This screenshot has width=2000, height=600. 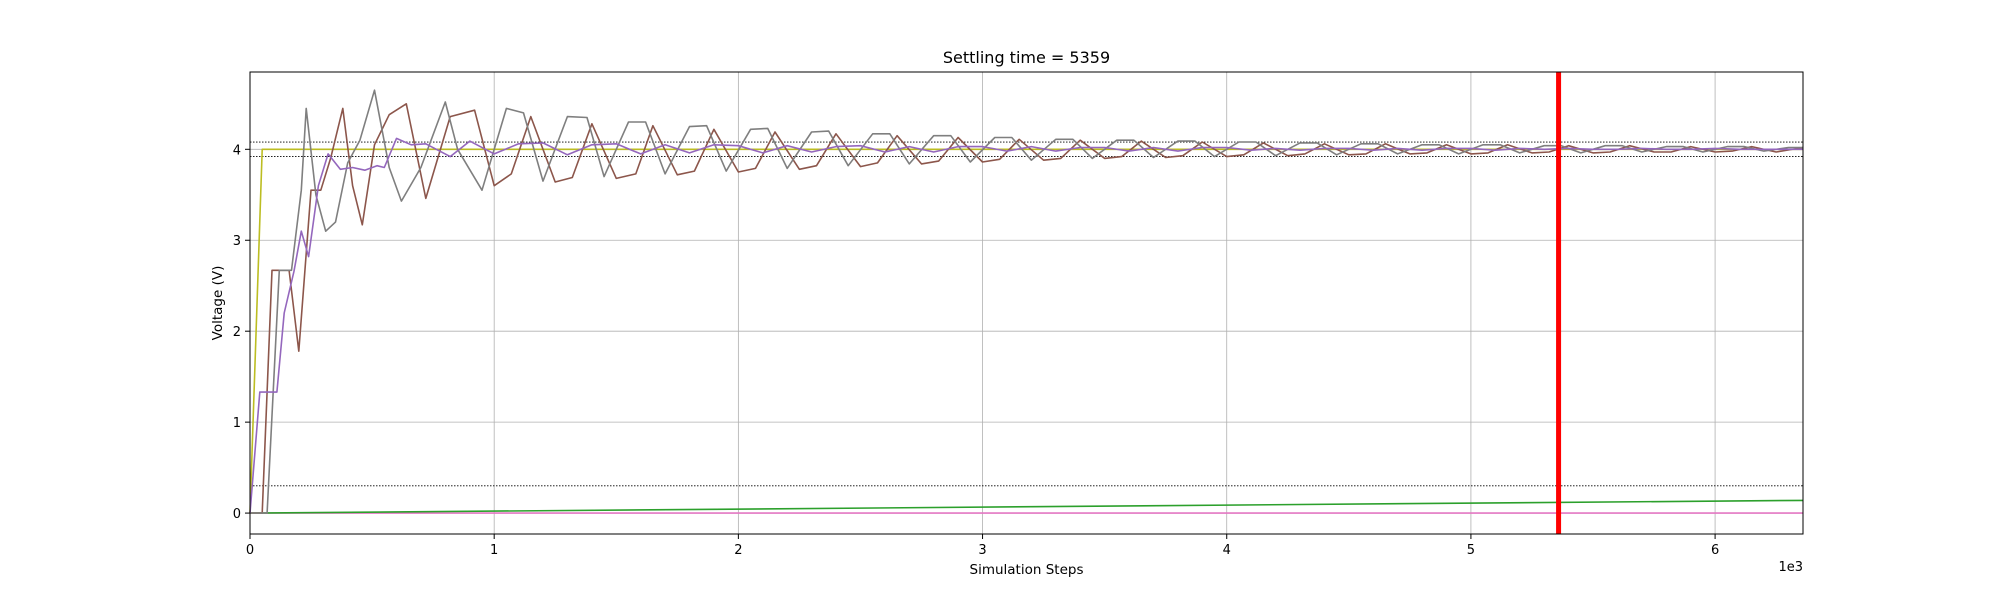 What do you see at coordinates (218, 303) in the screenshot?
I see `y-axis-label: Voltage (V)` at bounding box center [218, 303].